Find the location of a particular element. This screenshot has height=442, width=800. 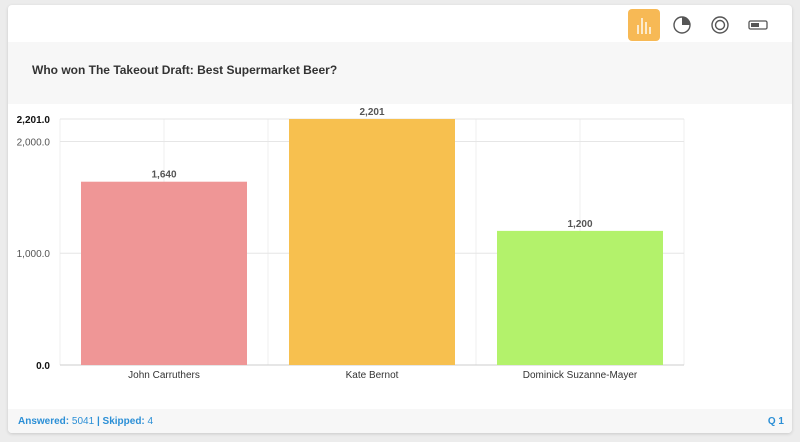

bar-john-carruthers is located at coordinates (164, 273).